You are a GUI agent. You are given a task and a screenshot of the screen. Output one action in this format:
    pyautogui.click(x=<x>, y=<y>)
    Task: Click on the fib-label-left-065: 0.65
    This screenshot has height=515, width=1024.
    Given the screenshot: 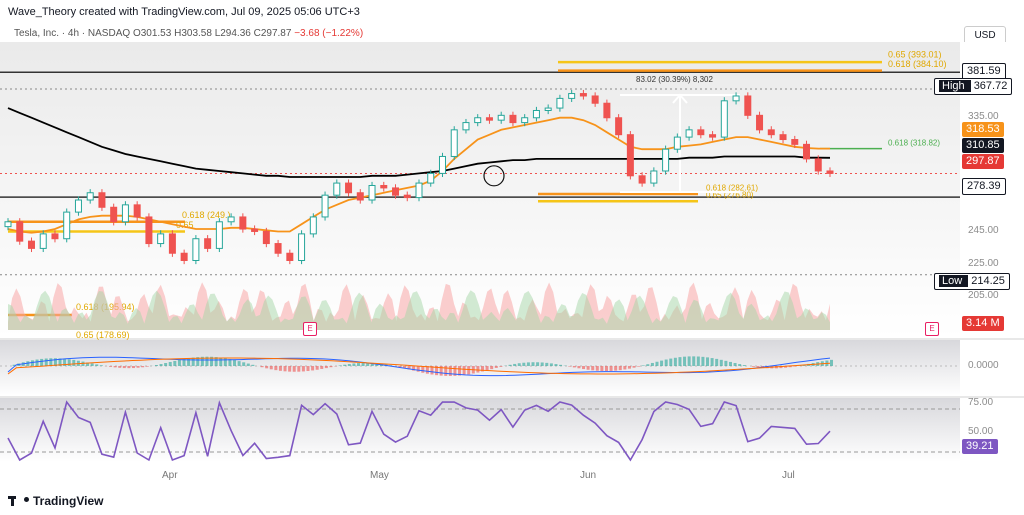 What is the action you would take?
    pyautogui.click(x=185, y=225)
    